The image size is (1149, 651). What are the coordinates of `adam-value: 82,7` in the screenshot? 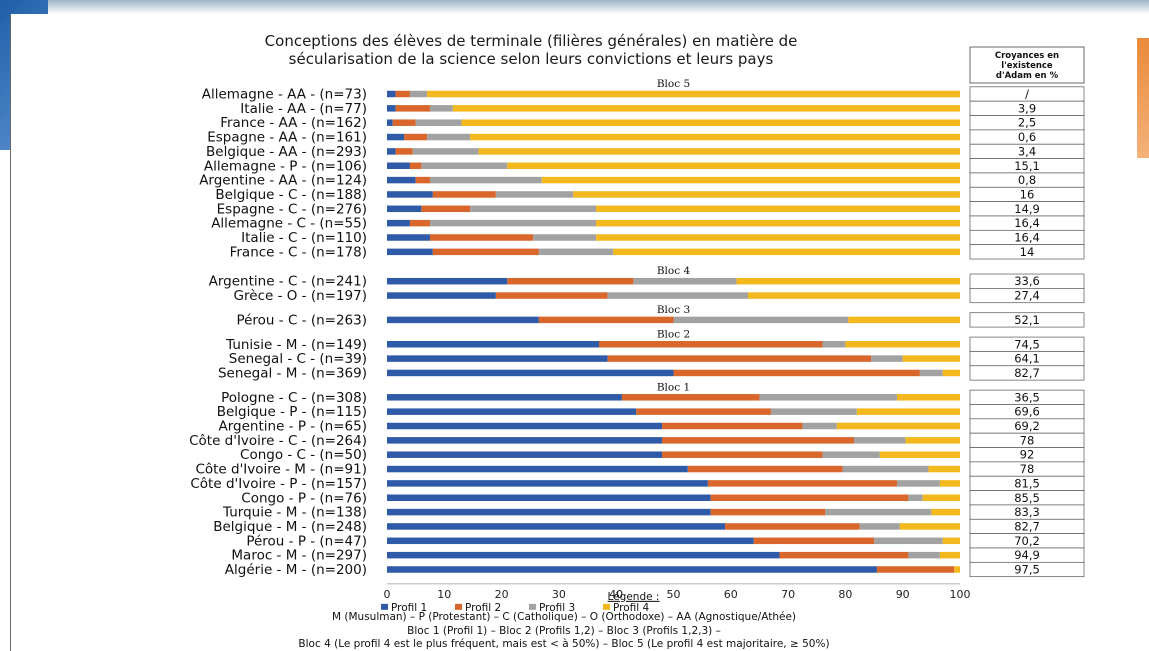 It's located at (1027, 526).